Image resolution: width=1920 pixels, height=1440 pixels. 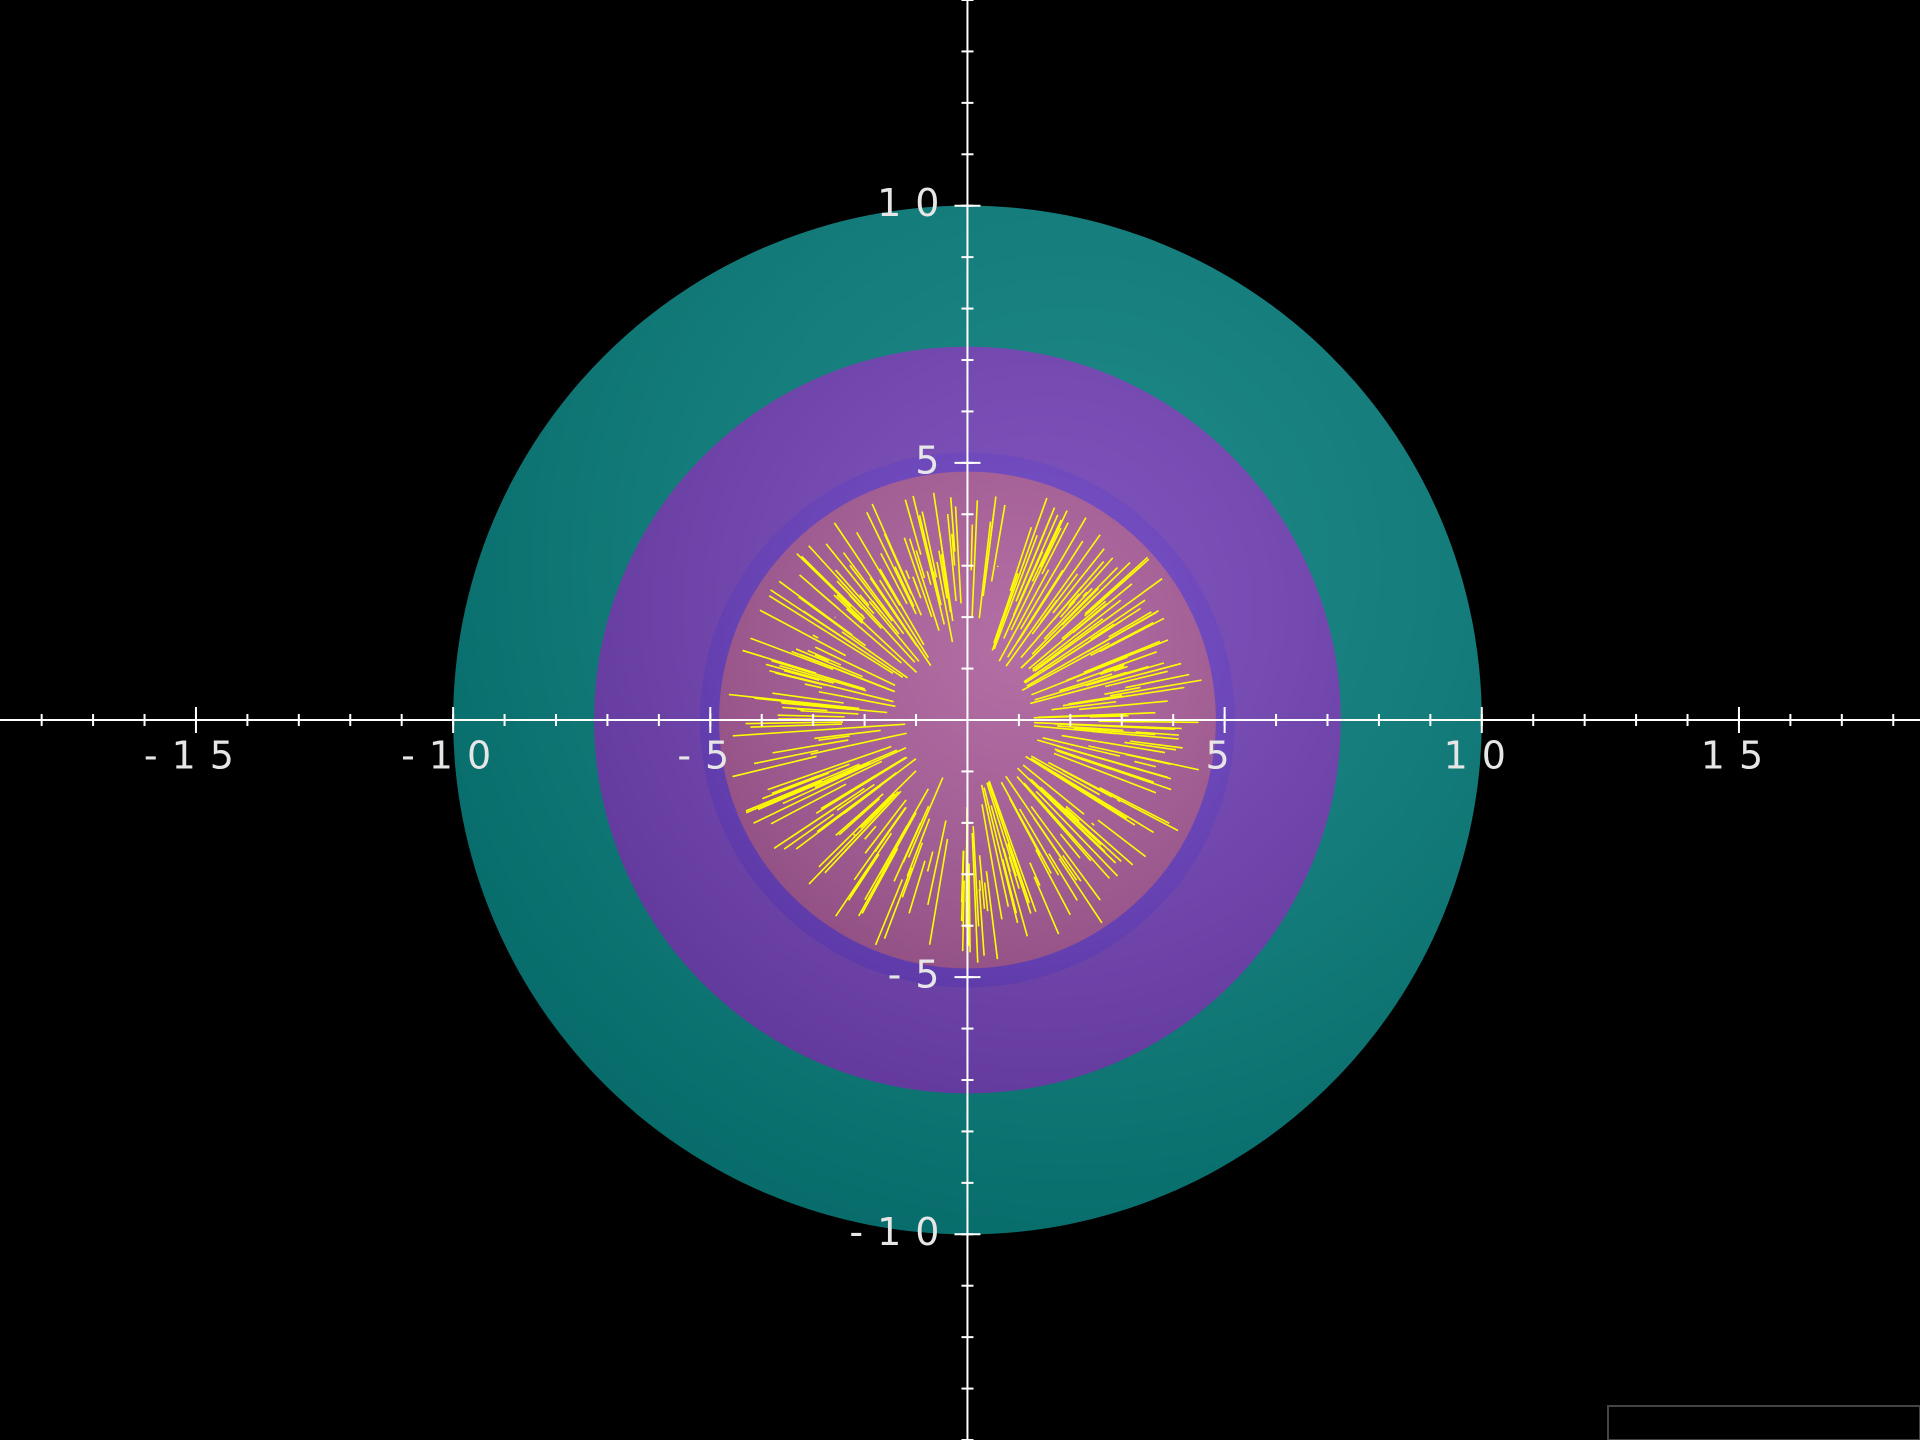 What do you see at coordinates (921, 975) in the screenshot?
I see `y-tick-label: -5` at bounding box center [921, 975].